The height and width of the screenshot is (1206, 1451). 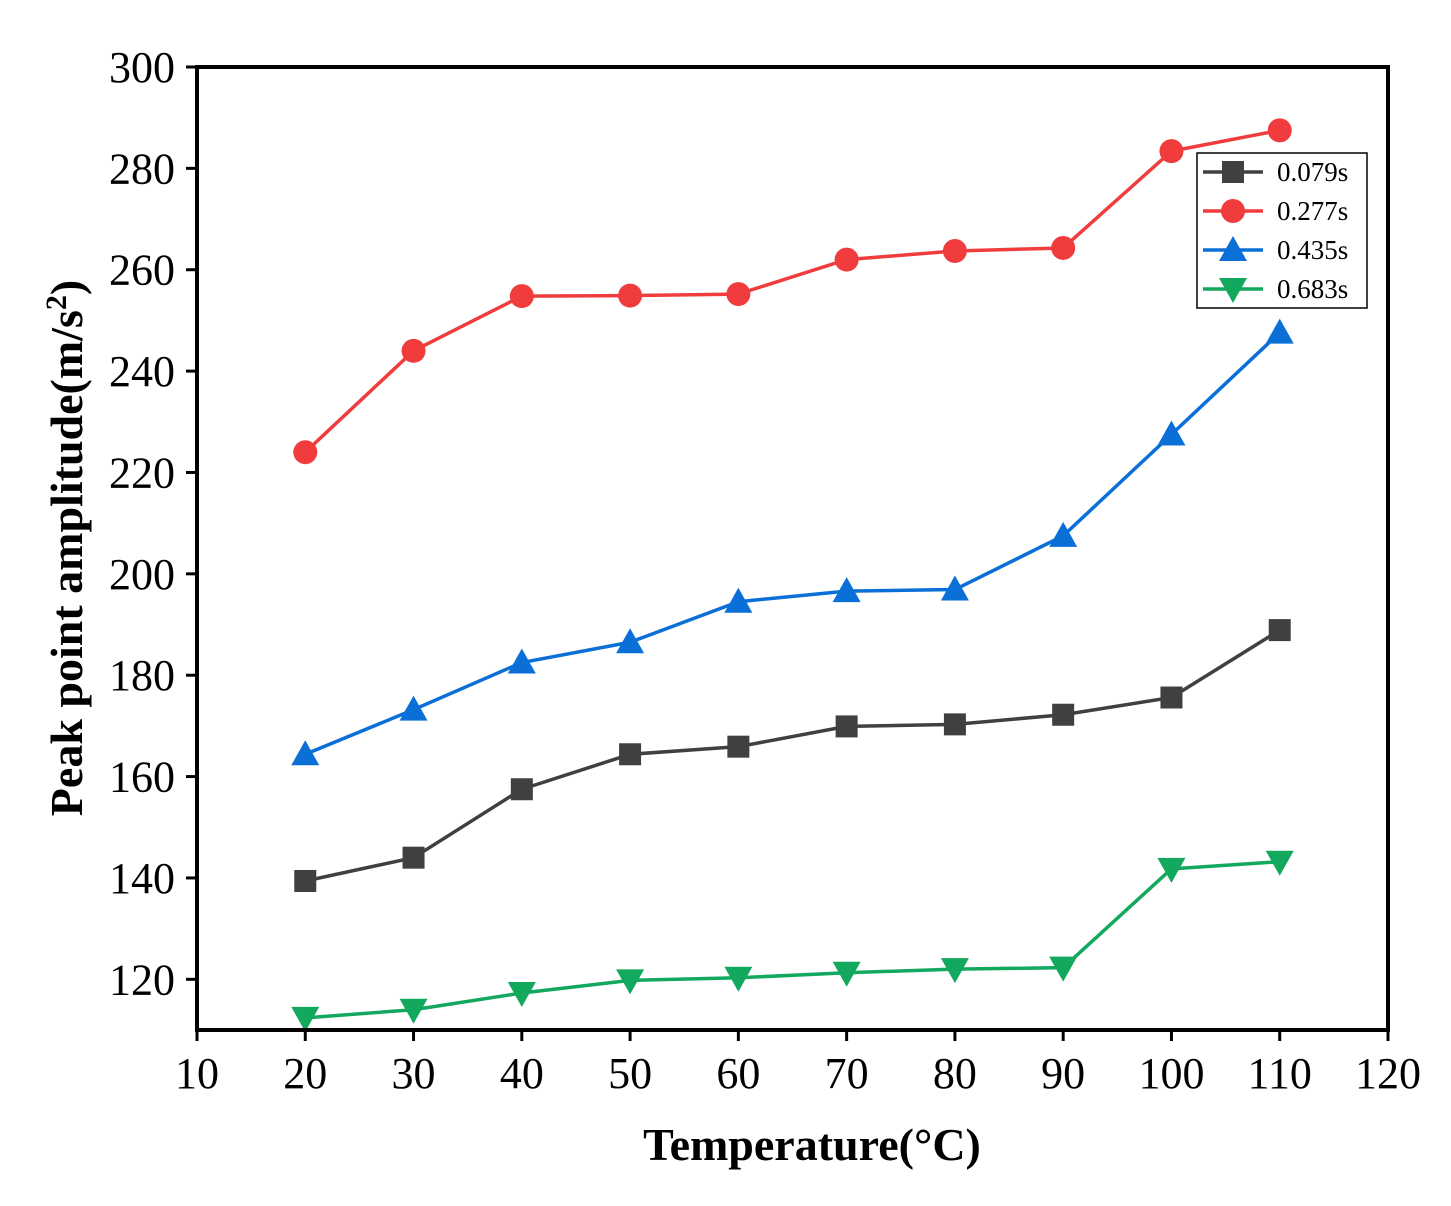 I want to click on legend-entry: 0.079s, so click(x=1275, y=172).